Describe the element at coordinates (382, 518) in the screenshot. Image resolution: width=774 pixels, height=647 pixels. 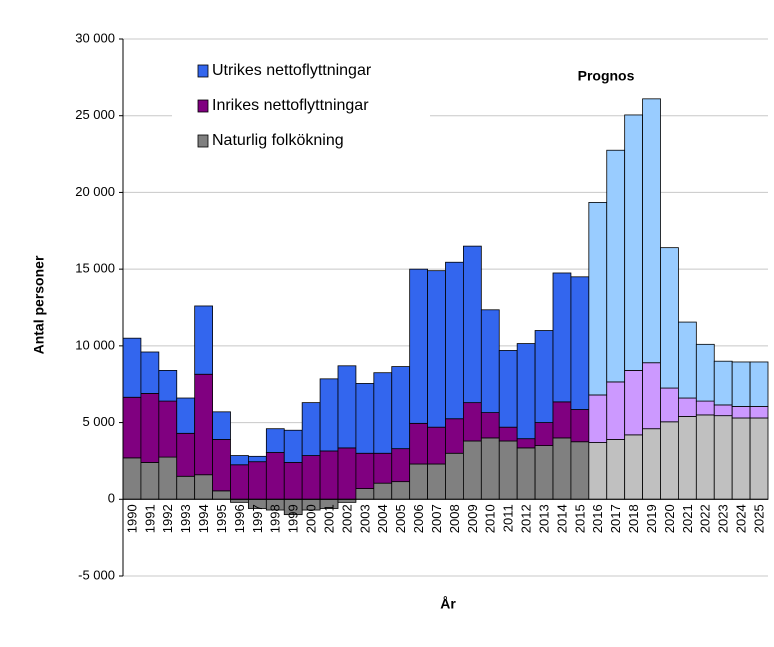
I see `x-tick-label: 2004` at that location.